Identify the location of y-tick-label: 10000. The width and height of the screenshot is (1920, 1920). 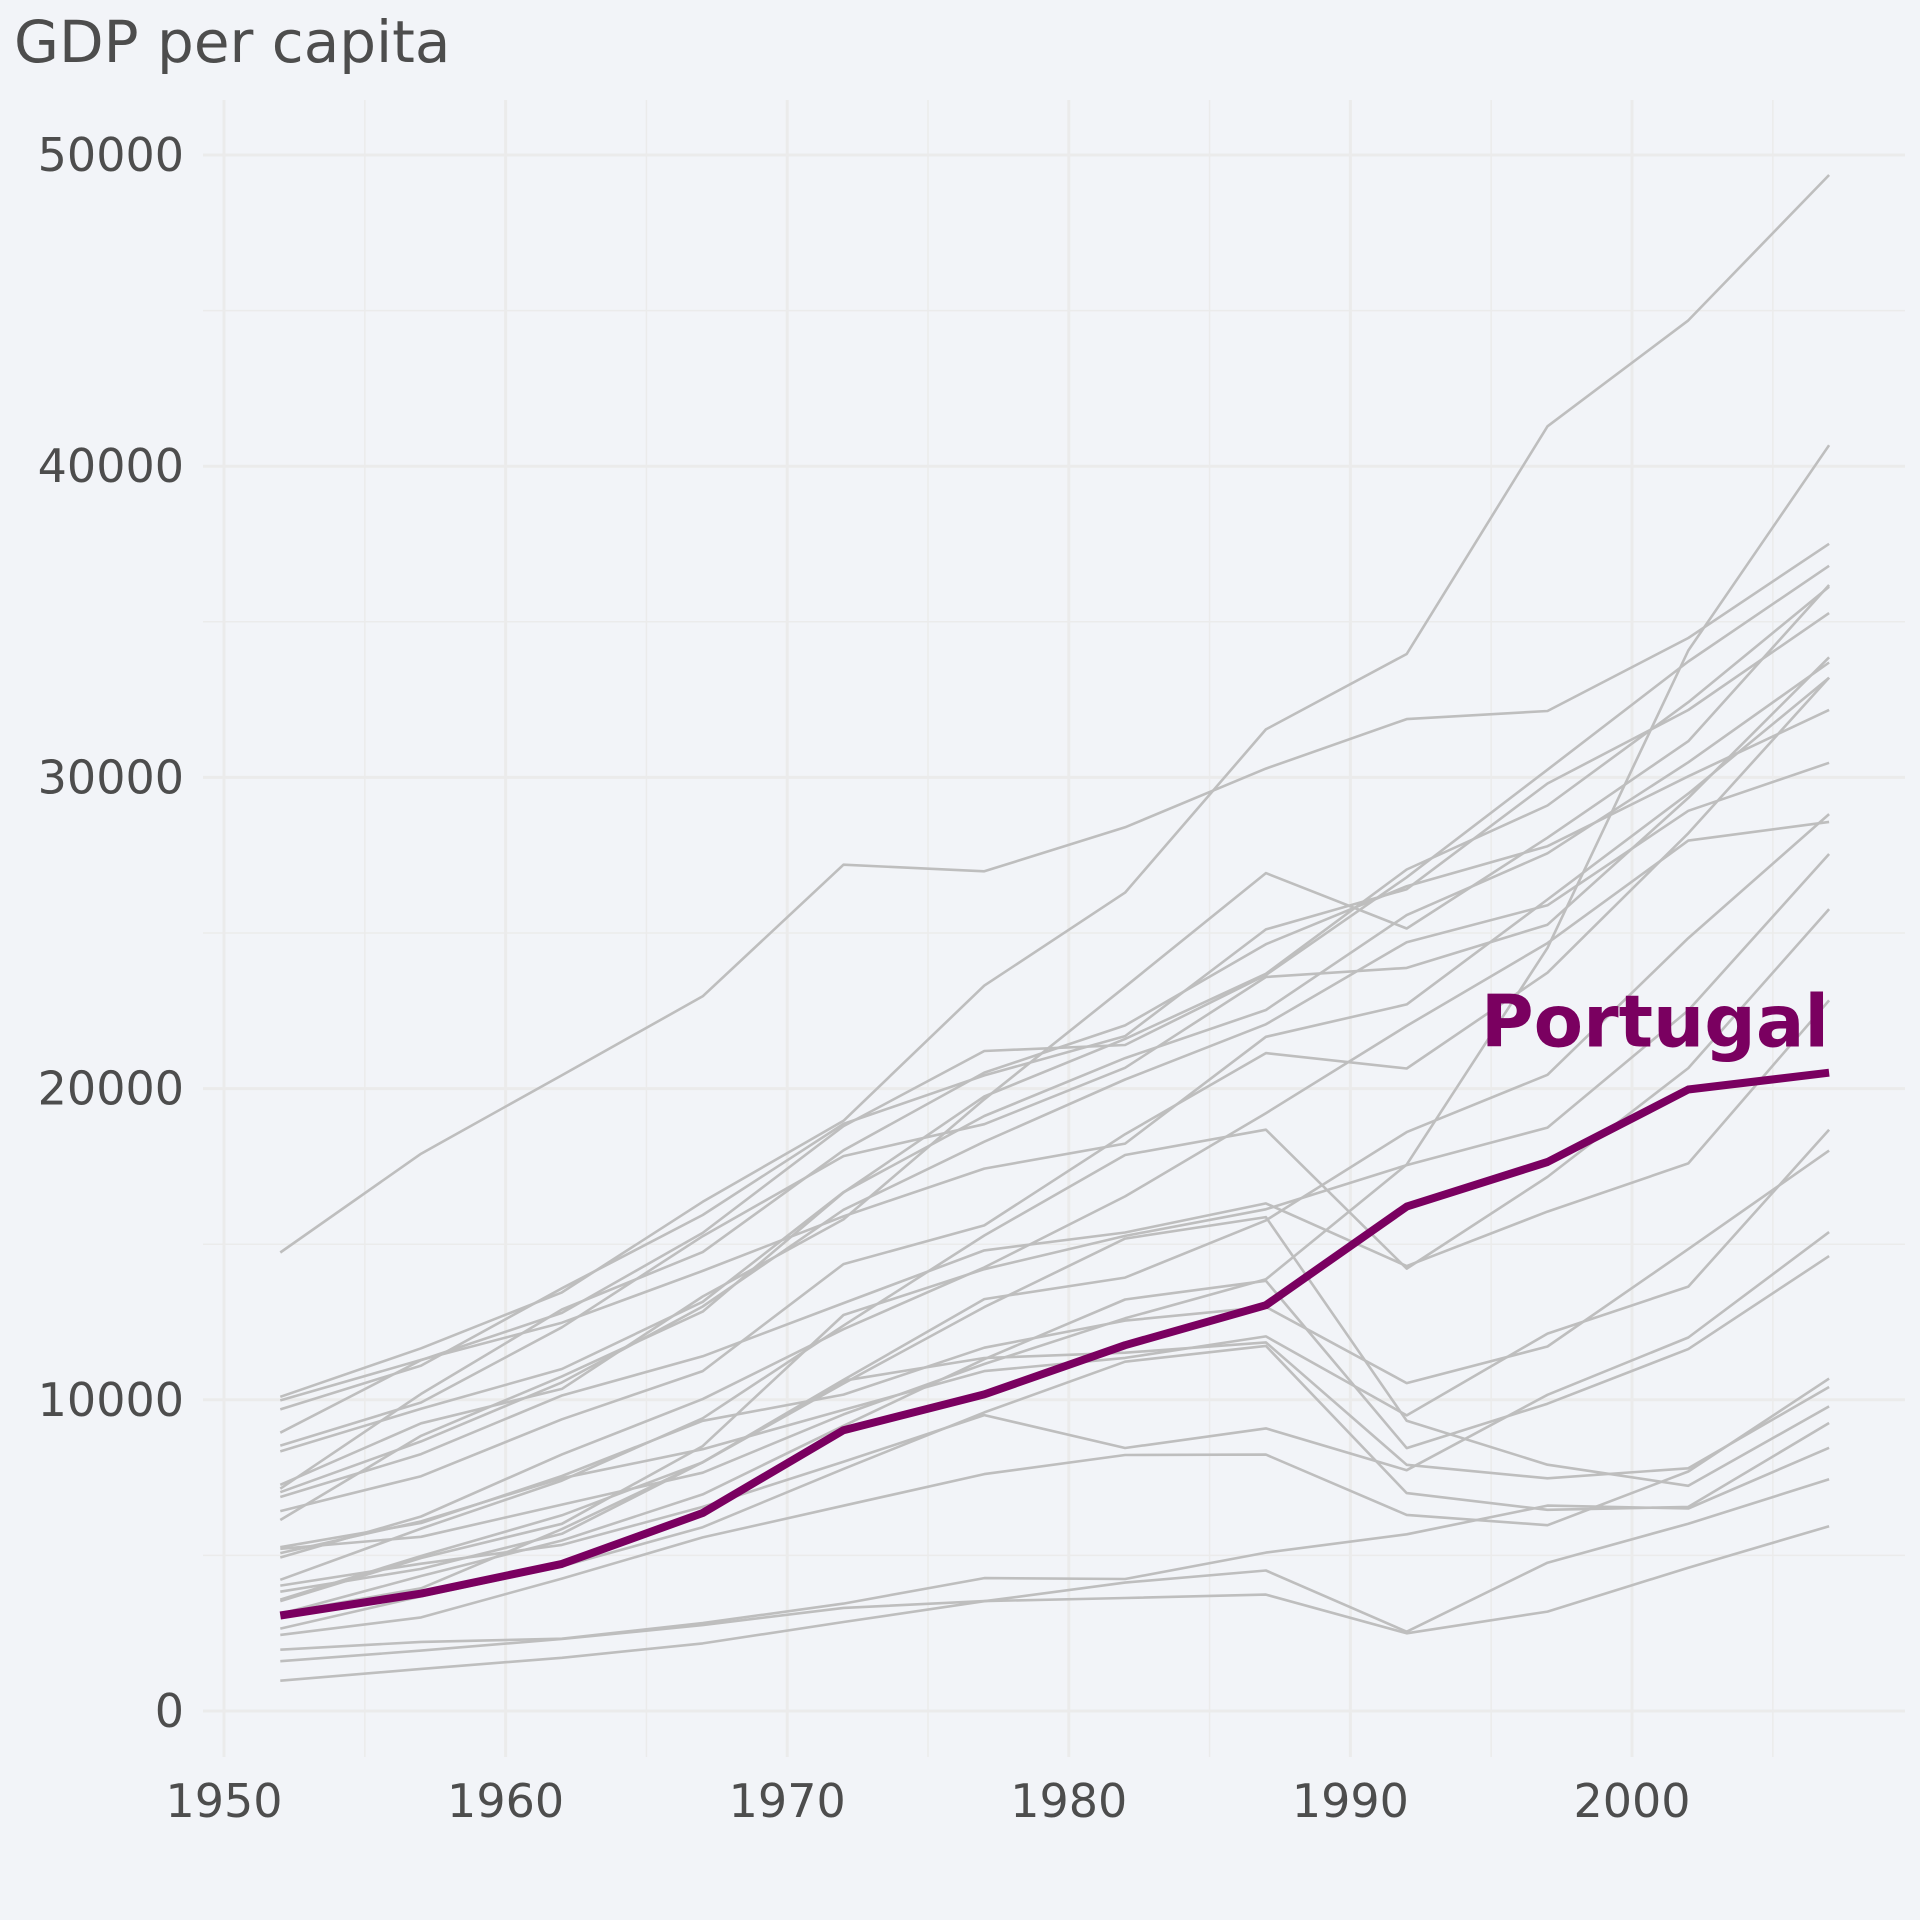
(111, 1400).